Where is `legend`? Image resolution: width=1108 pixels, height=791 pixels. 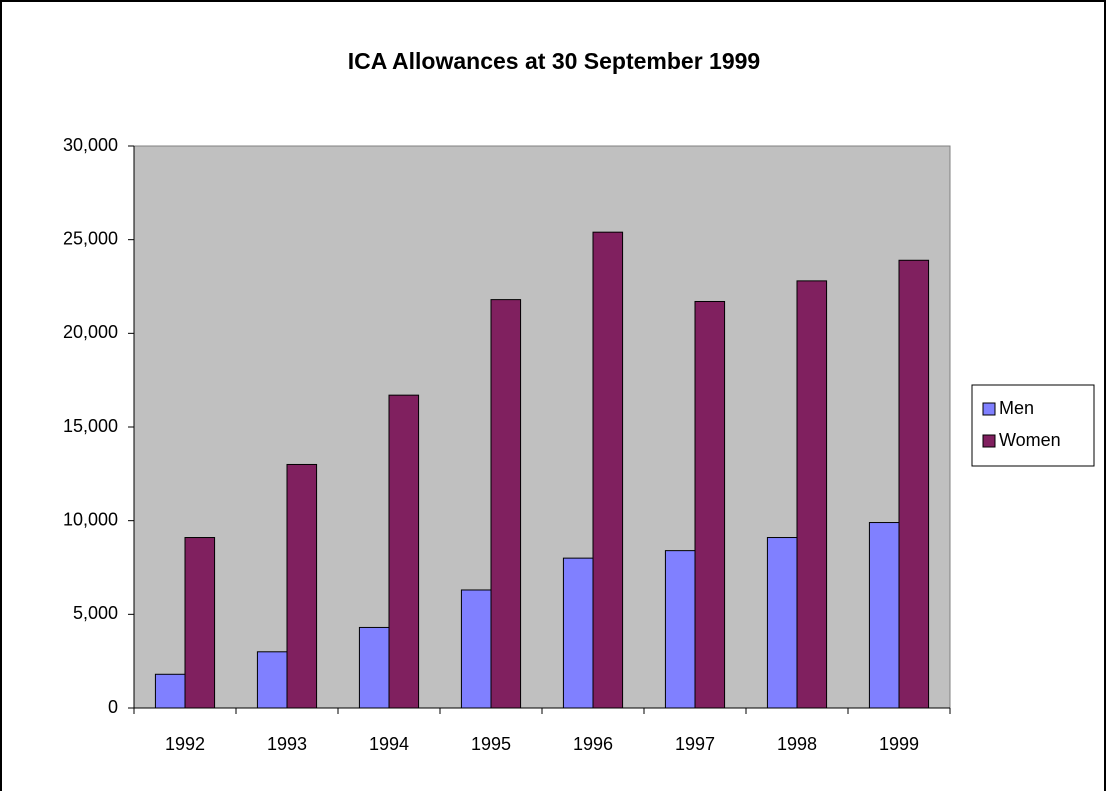
legend is located at coordinates (1033, 425).